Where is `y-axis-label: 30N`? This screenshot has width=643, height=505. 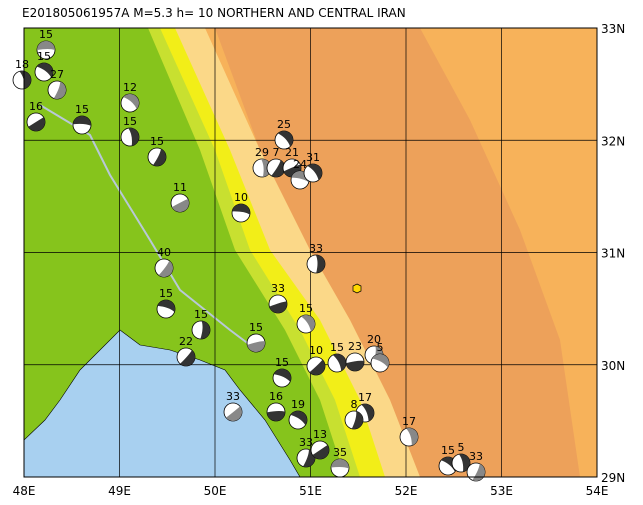 y-axis-label: 30N is located at coordinates (613, 366).